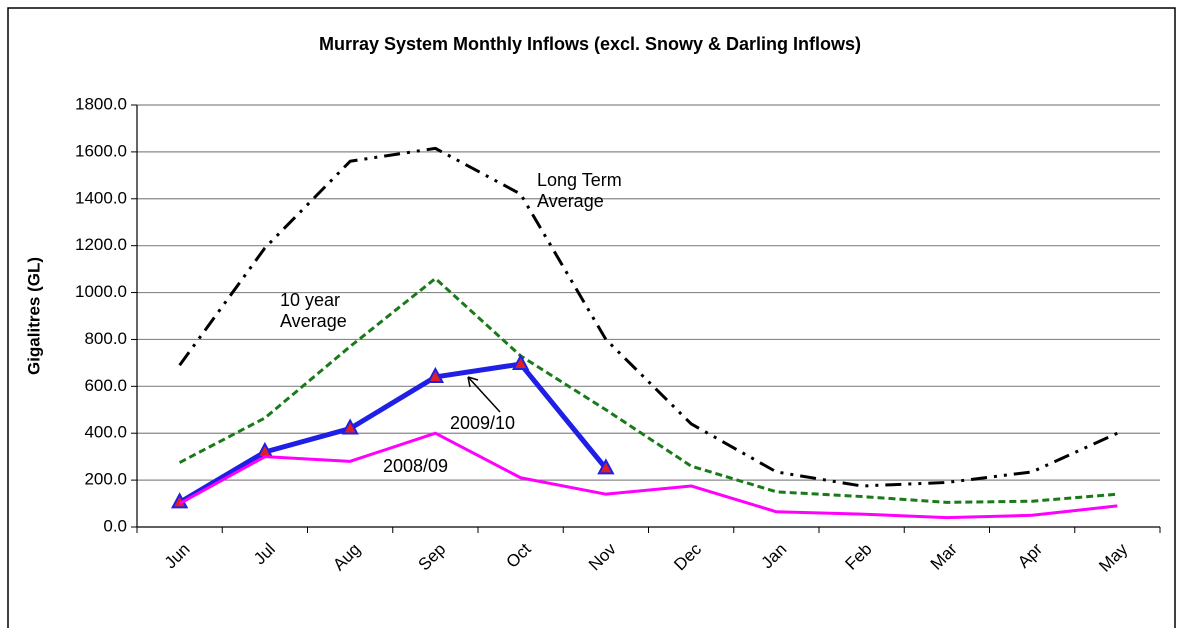 The height and width of the screenshot is (628, 1184). Describe the element at coordinates (101, 244) in the screenshot. I see `y-tick-label: 1200.0` at that location.